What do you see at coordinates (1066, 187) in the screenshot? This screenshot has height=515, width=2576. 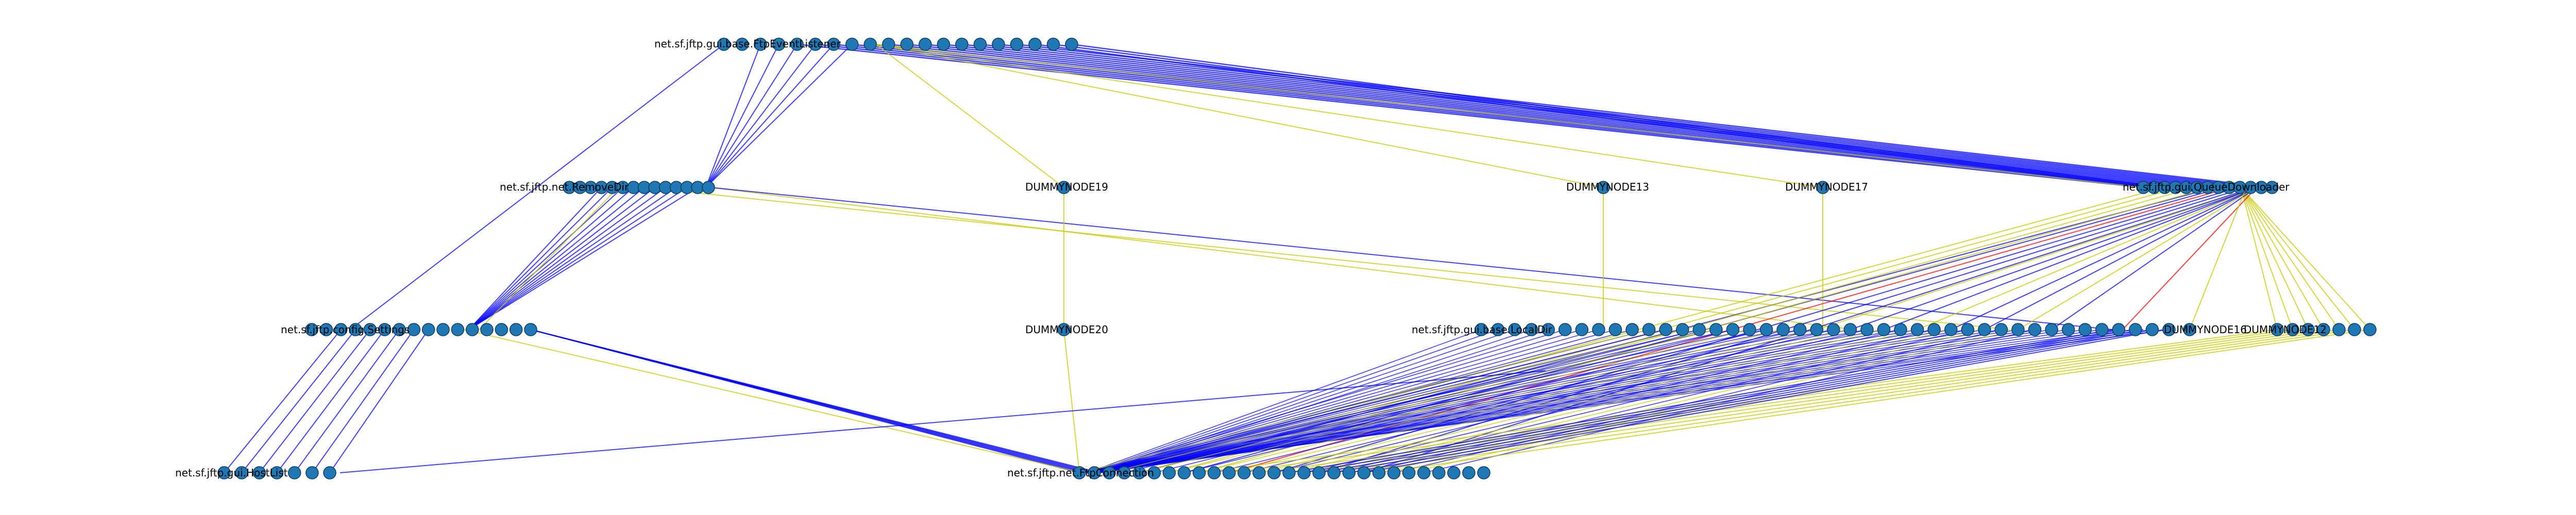 I see `label-dummynode19: DUMMYNODE19` at bounding box center [1066, 187].